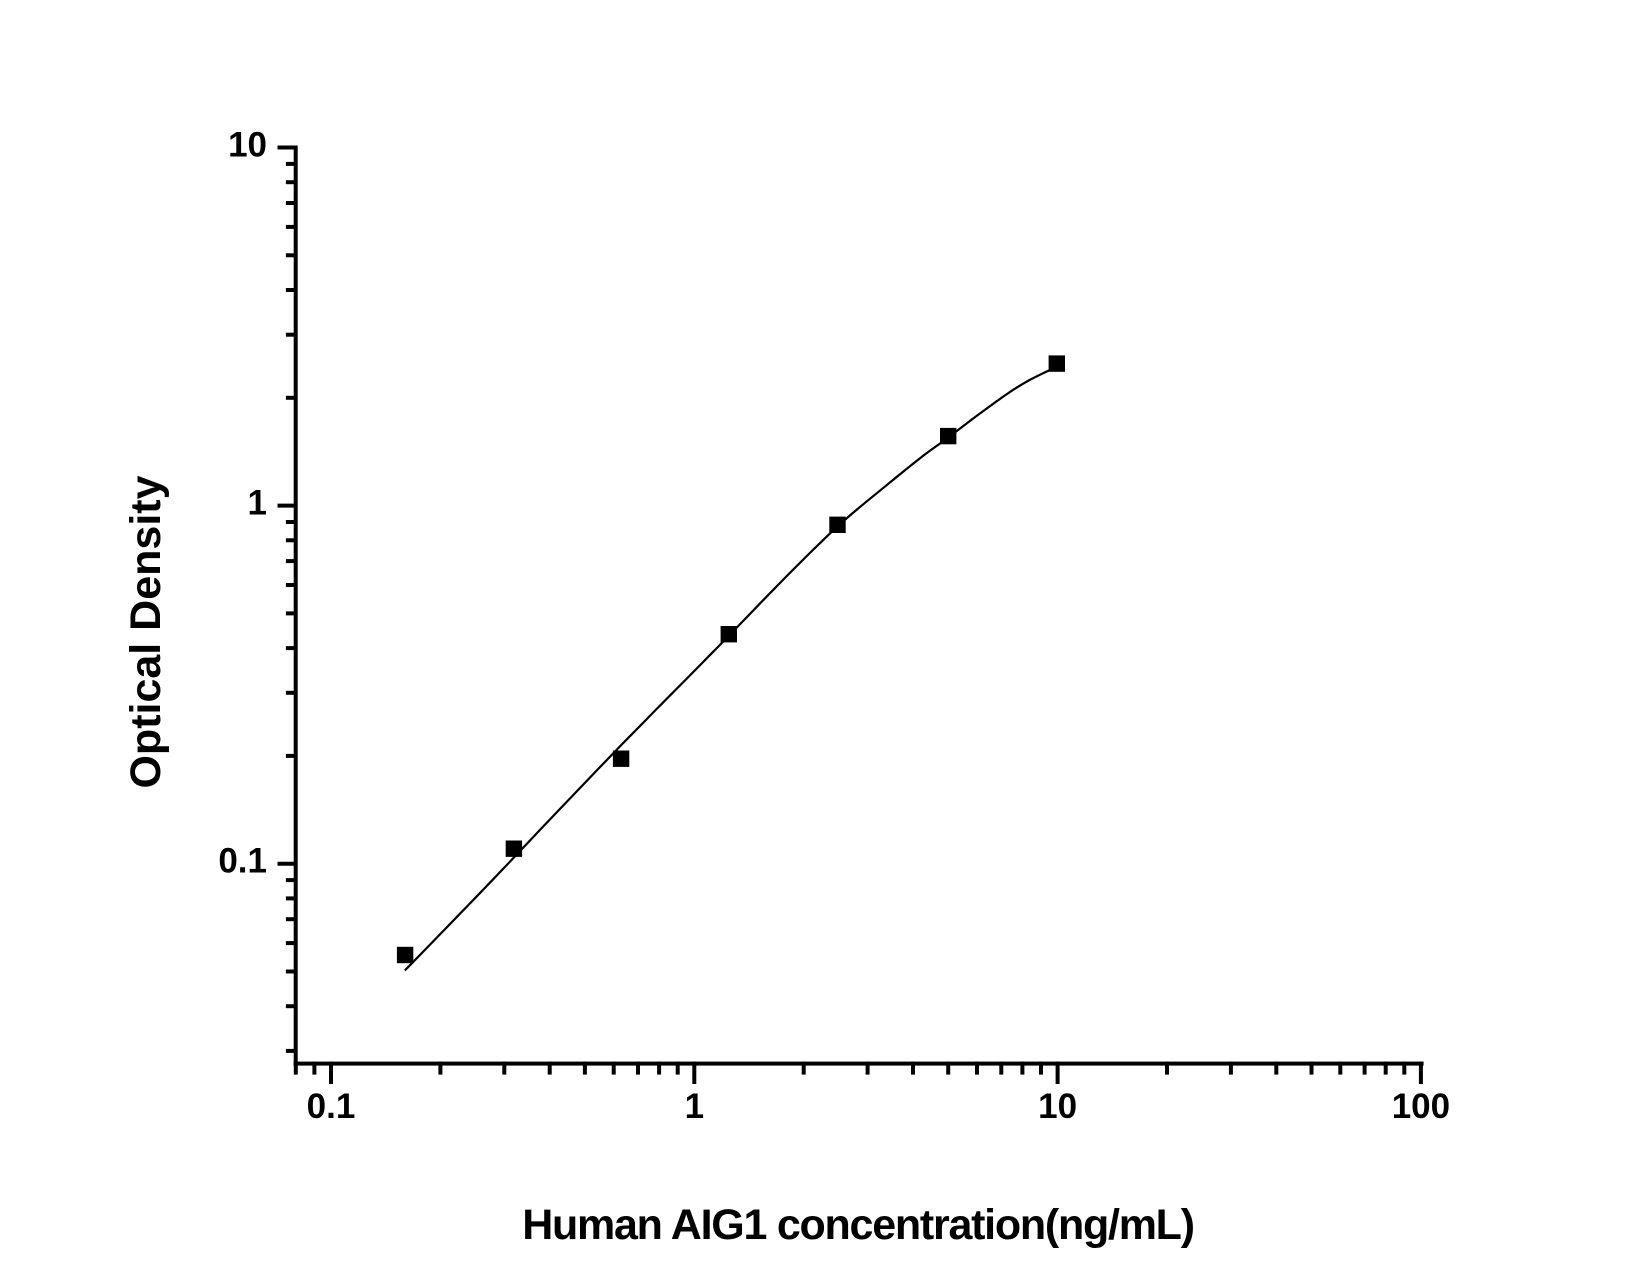 The height and width of the screenshot is (1275, 1650). Describe the element at coordinates (858, 1225) in the screenshot. I see `svg-text:Human AIG1 concentration(ng/mL: Human AIG1 concentration(ng/mL)` at that location.